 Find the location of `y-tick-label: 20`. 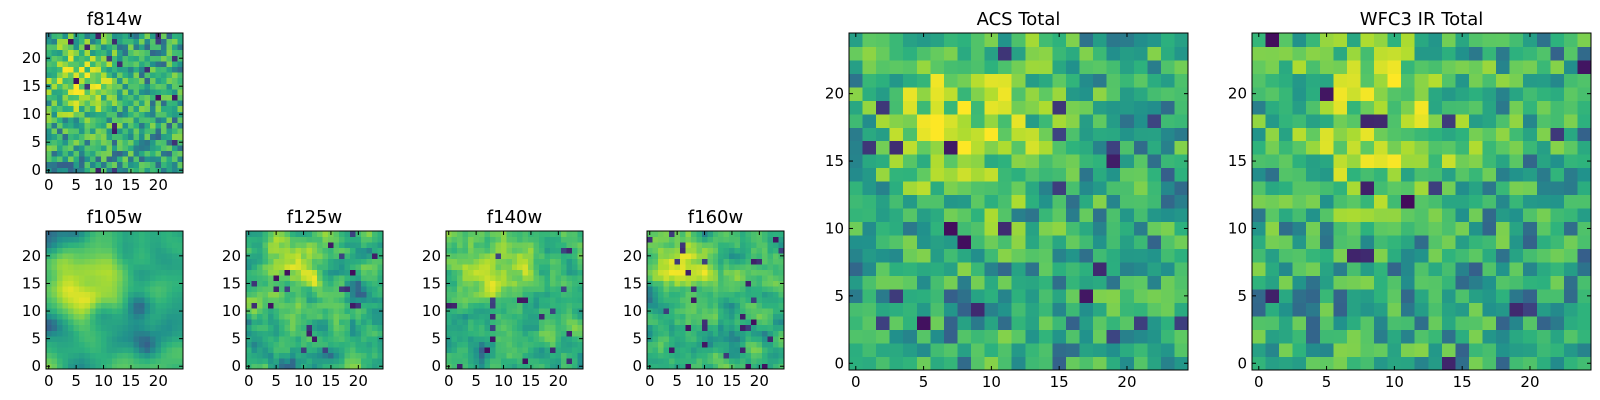

y-tick-label: 20 is located at coordinates (31, 256).